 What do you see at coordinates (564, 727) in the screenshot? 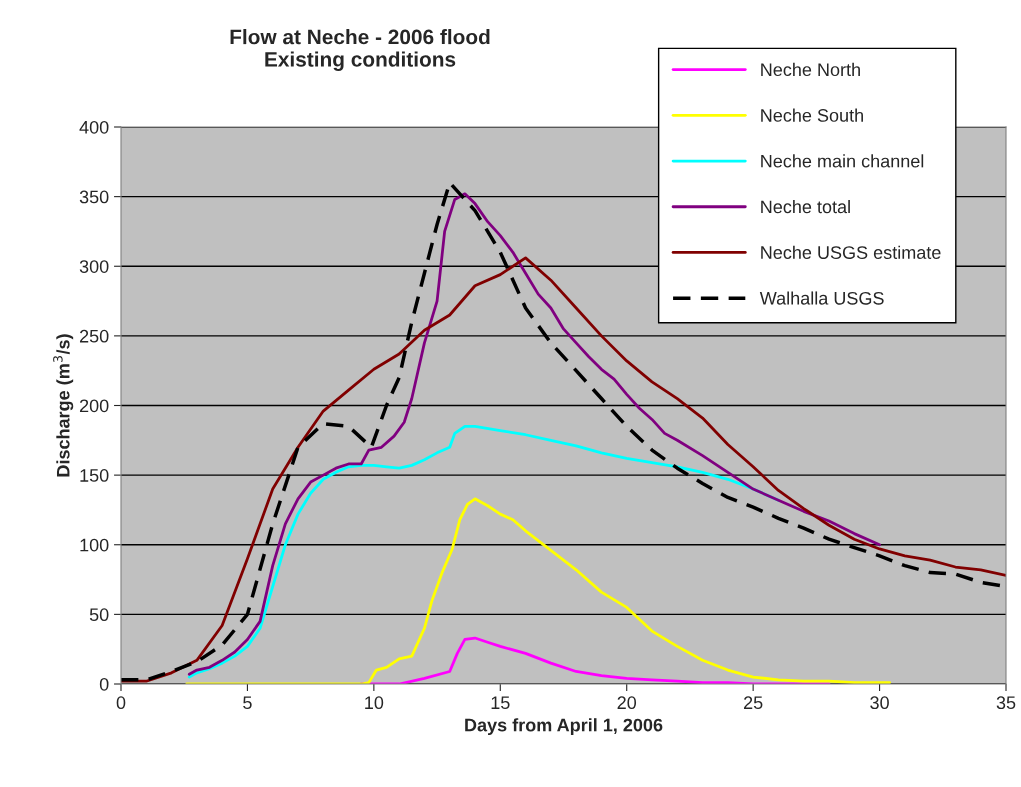
I see `x-axis-title: Days from April 1, 2006` at bounding box center [564, 727].